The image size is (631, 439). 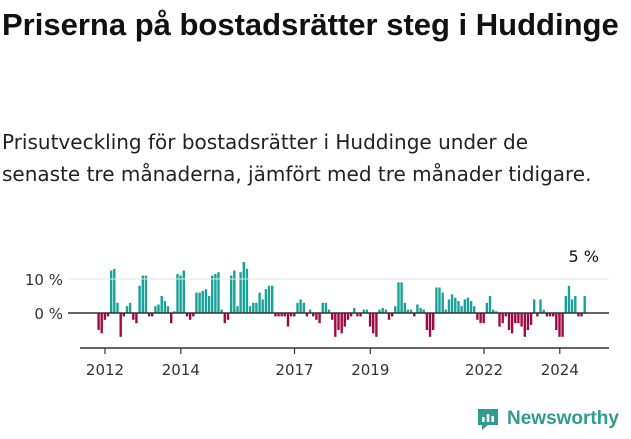 What do you see at coordinates (294, 370) in the screenshot?
I see `x-tick-label: 2017` at bounding box center [294, 370].